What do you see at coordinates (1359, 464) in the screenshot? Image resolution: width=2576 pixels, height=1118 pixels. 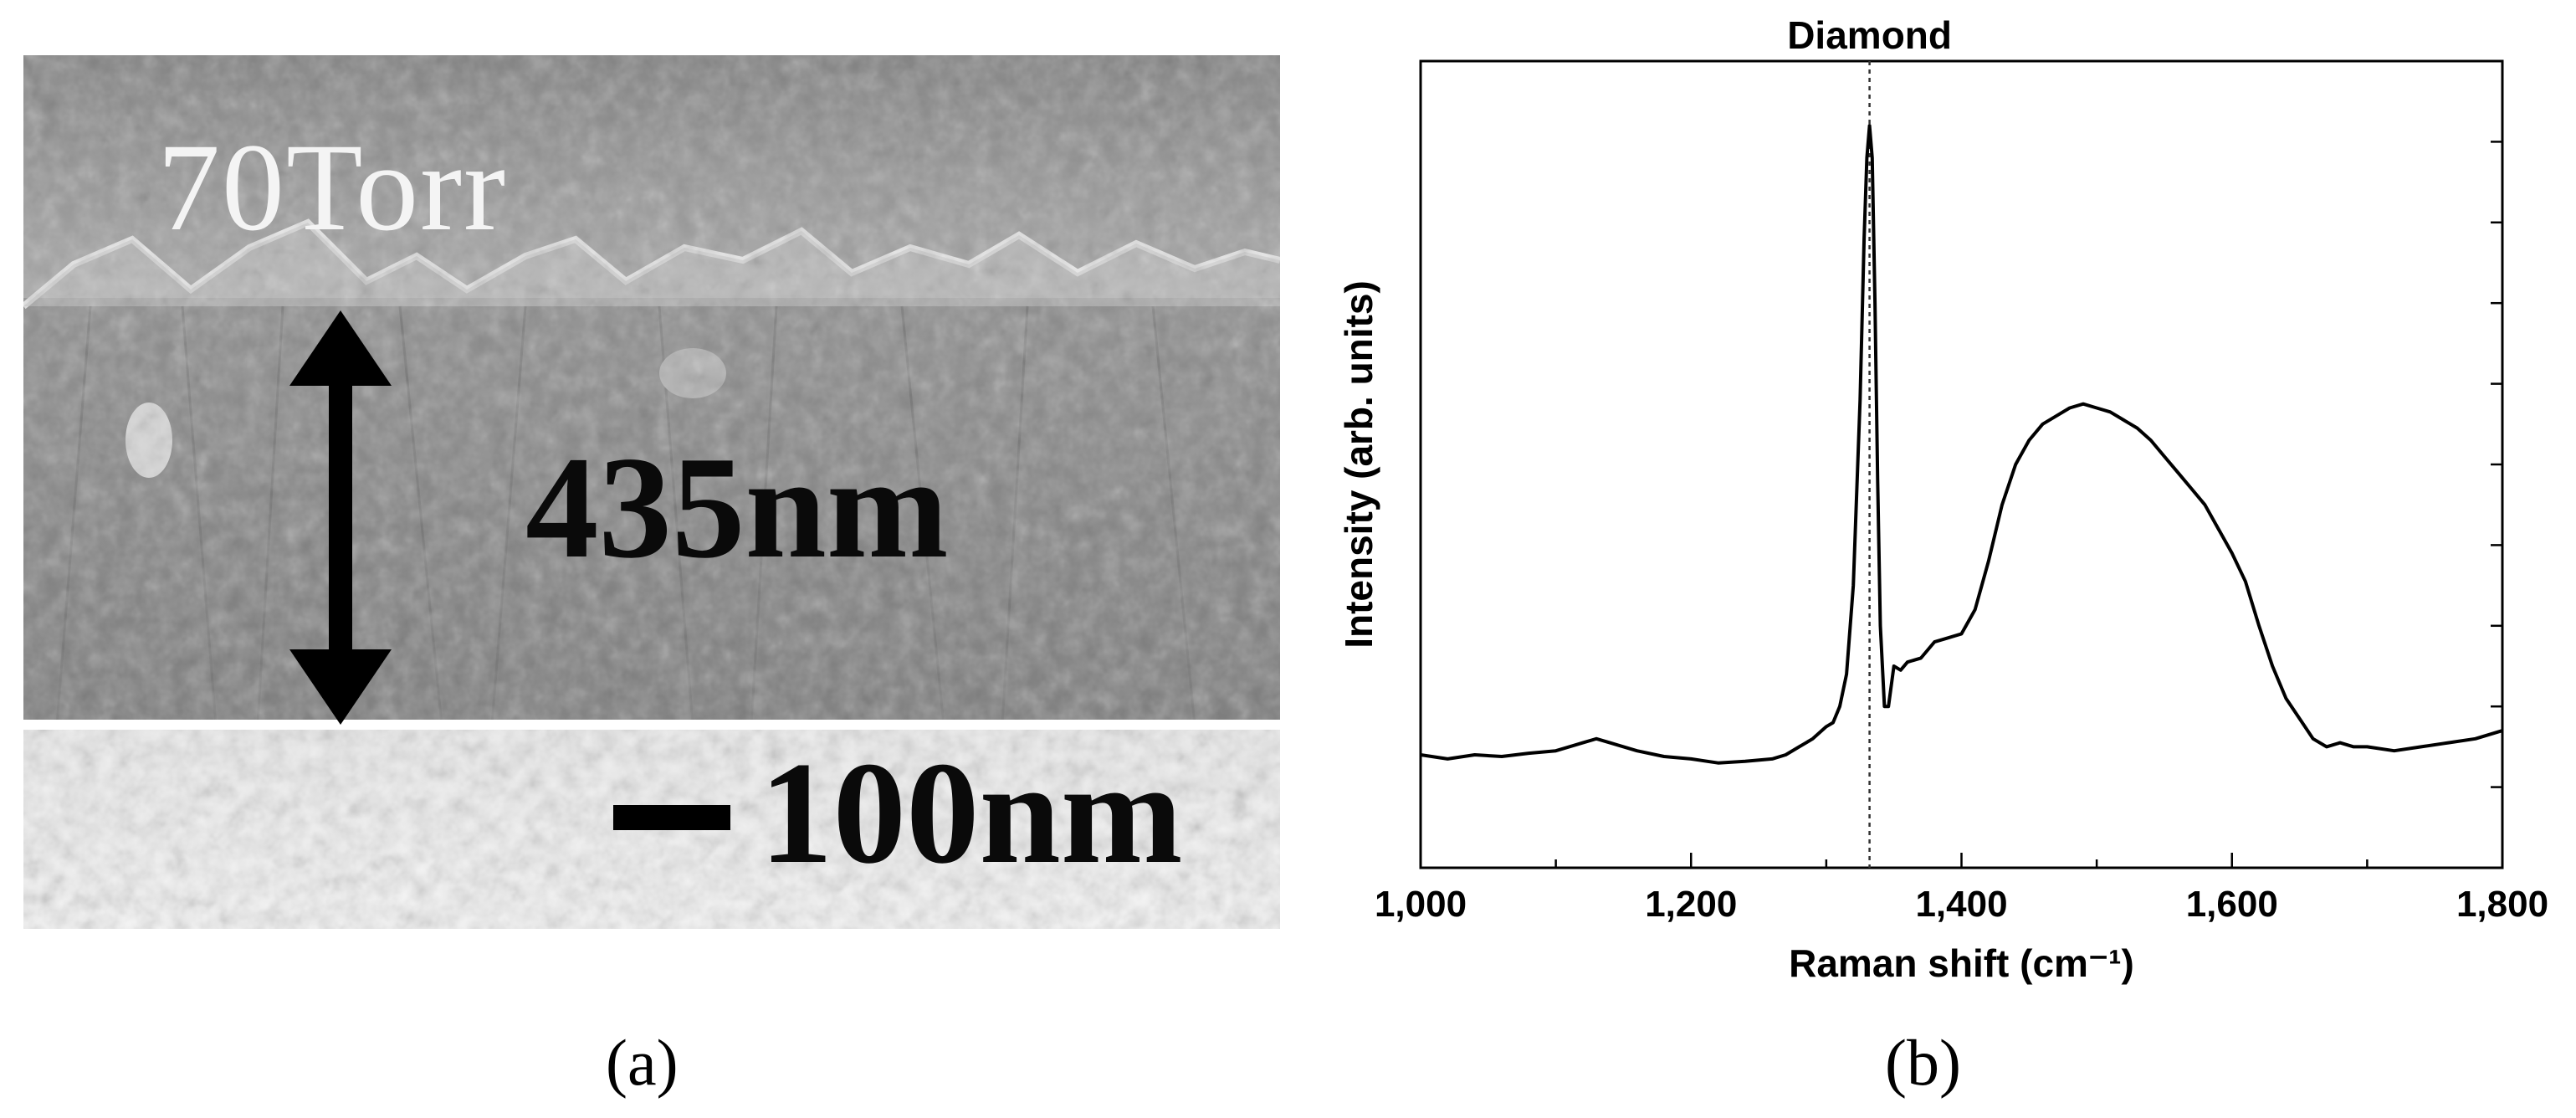 I see `y-axis-label: Intensity (arb. units)` at bounding box center [1359, 464].